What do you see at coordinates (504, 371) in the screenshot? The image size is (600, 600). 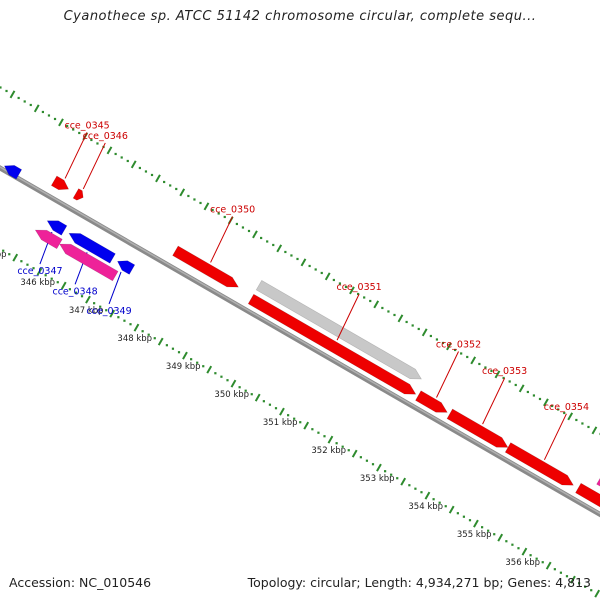 I see `gene-label-0353: cce_0353` at bounding box center [504, 371].